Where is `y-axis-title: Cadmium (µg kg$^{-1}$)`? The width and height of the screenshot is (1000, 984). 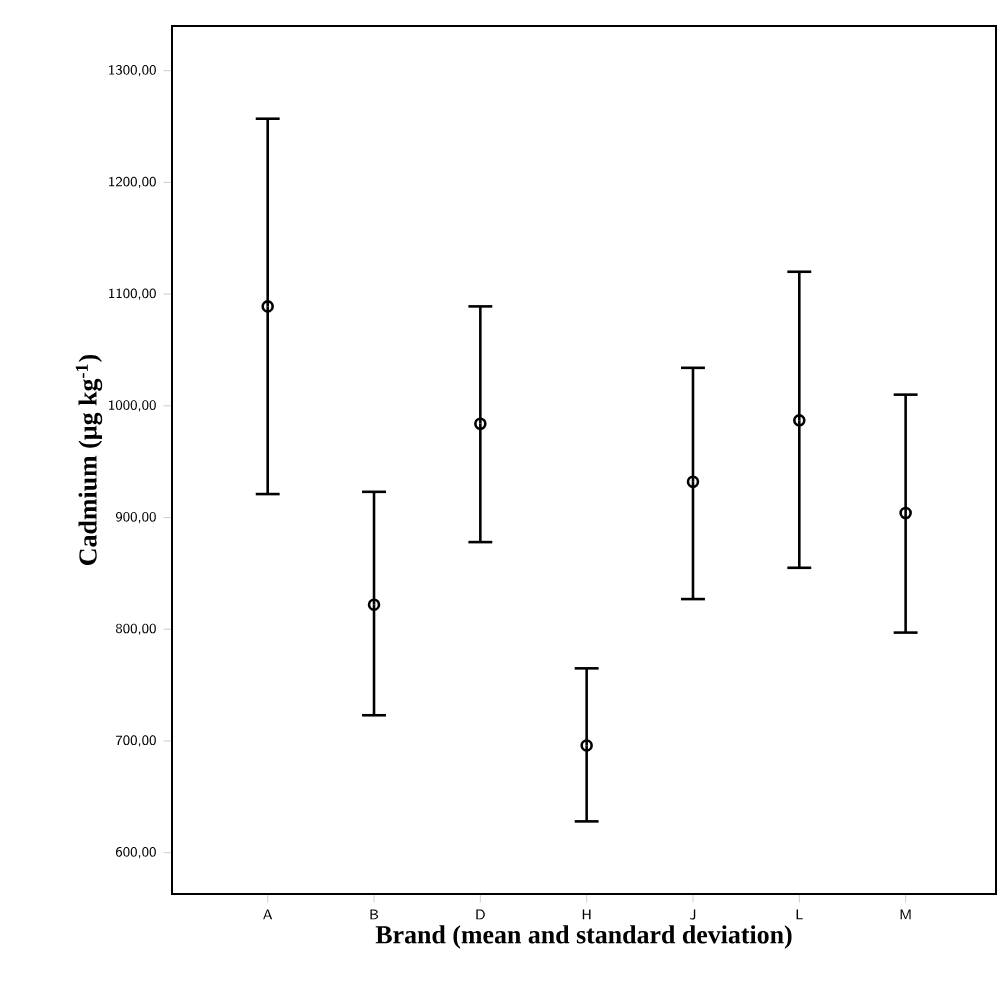 y-axis-title: Cadmium (µg kg$^{-1}$) is located at coordinates (89, 459).